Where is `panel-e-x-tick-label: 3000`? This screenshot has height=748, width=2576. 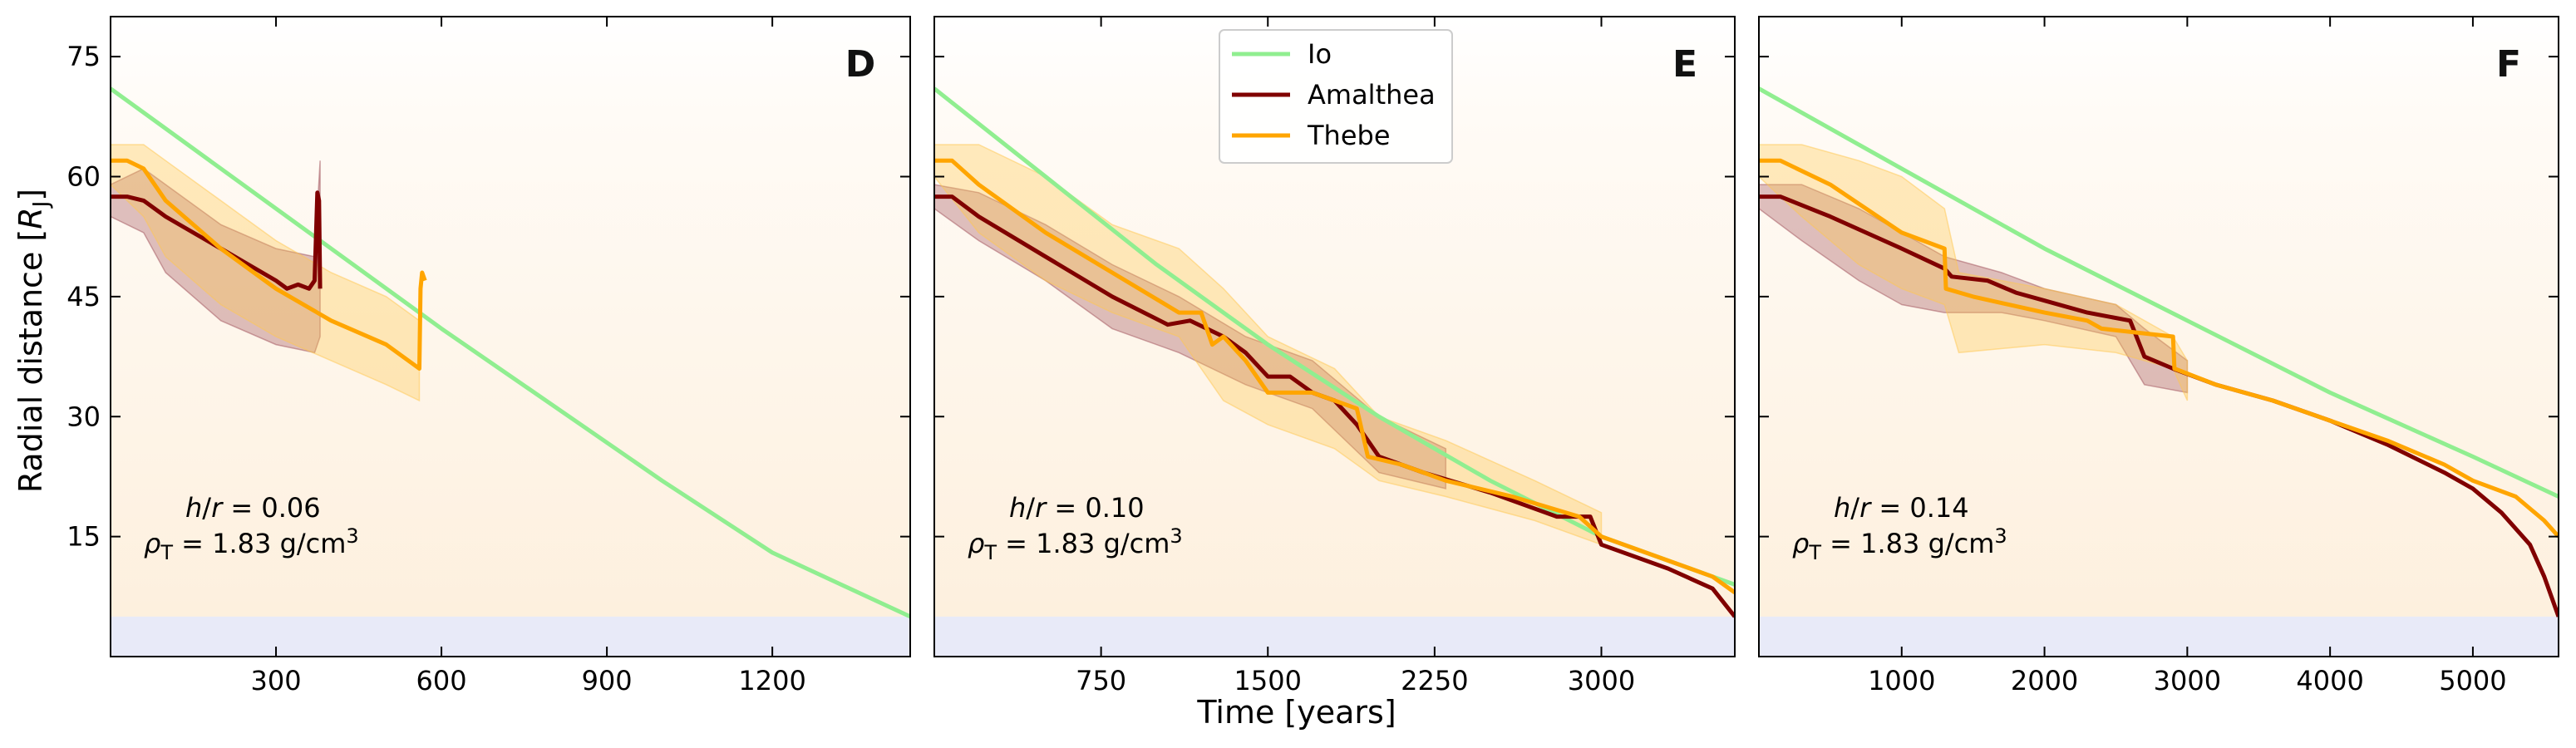
panel-e-x-tick-label: 3000 is located at coordinates (1601, 680).